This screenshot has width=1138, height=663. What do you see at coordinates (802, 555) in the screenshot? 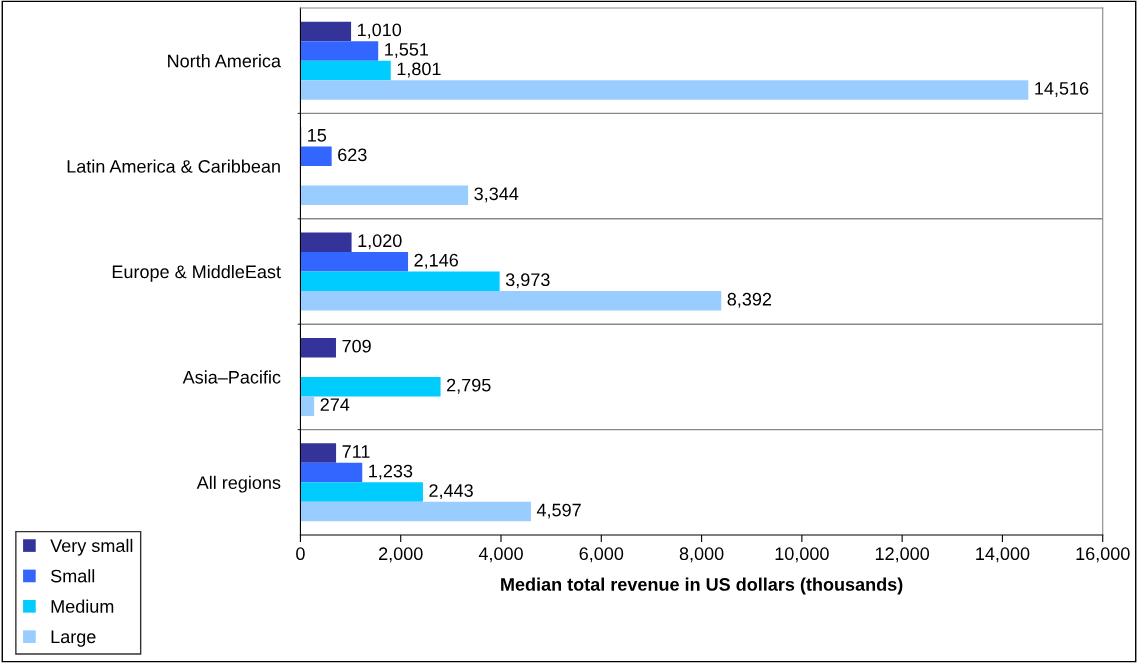
I see `x-tick-label: 10,000` at bounding box center [802, 555].